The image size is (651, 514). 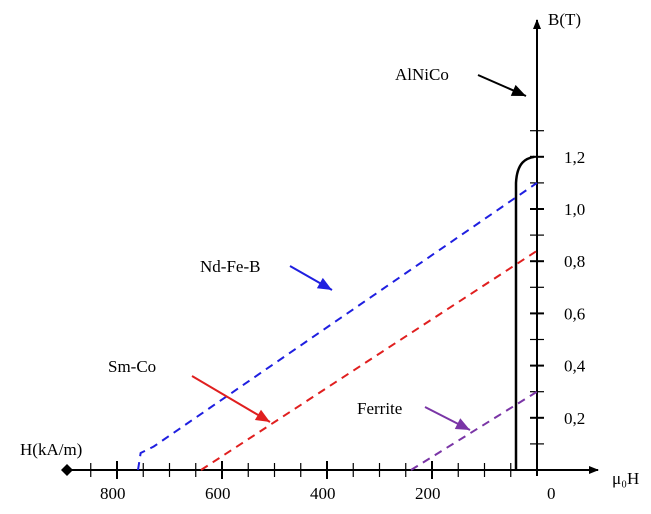 I want to click on y-tick-label: 1,2, so click(x=574, y=157).